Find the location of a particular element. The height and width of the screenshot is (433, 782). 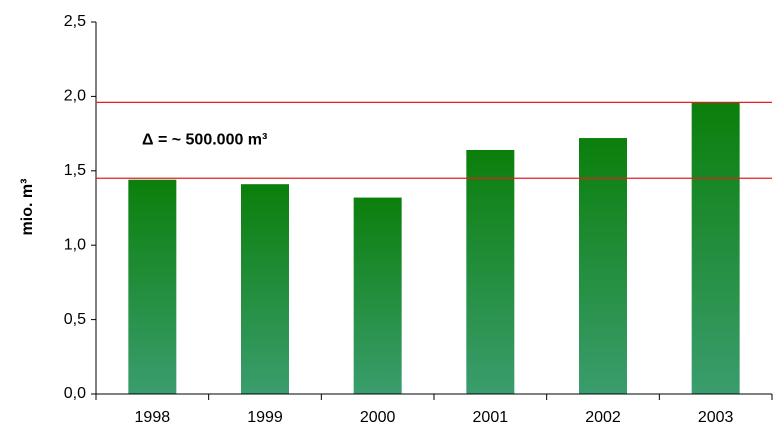

x-tick-label: 1999 is located at coordinates (265, 417).